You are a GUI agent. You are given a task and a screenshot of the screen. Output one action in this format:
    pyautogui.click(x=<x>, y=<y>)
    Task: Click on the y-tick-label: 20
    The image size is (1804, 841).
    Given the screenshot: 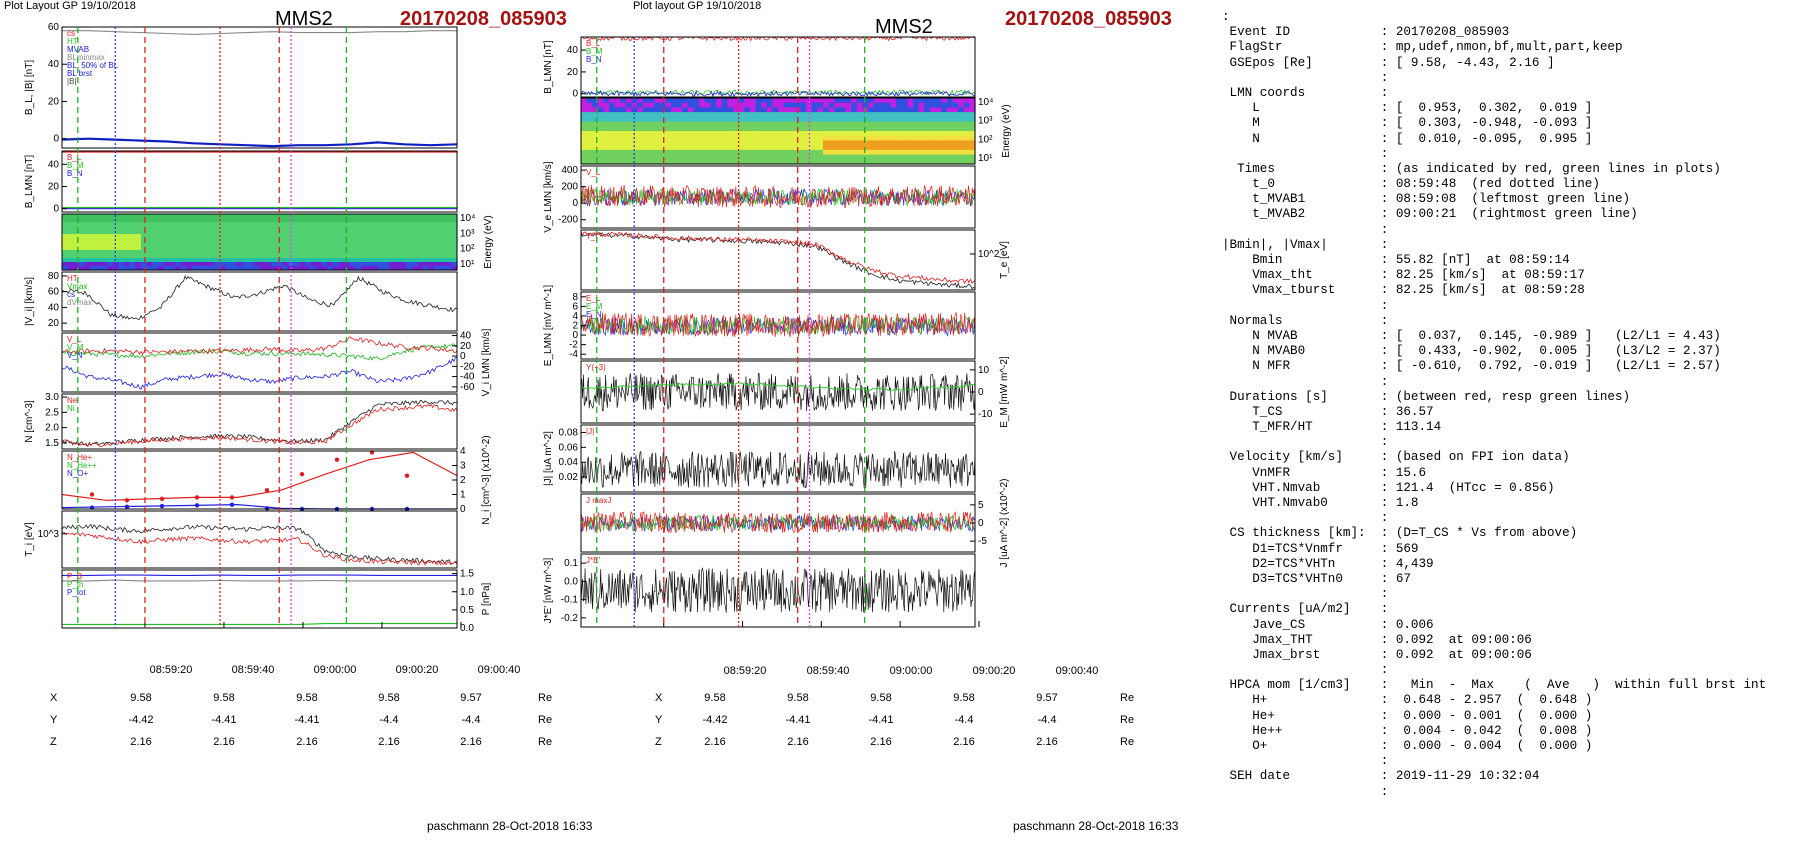 What is the action you would take?
    pyautogui.click(x=54, y=101)
    